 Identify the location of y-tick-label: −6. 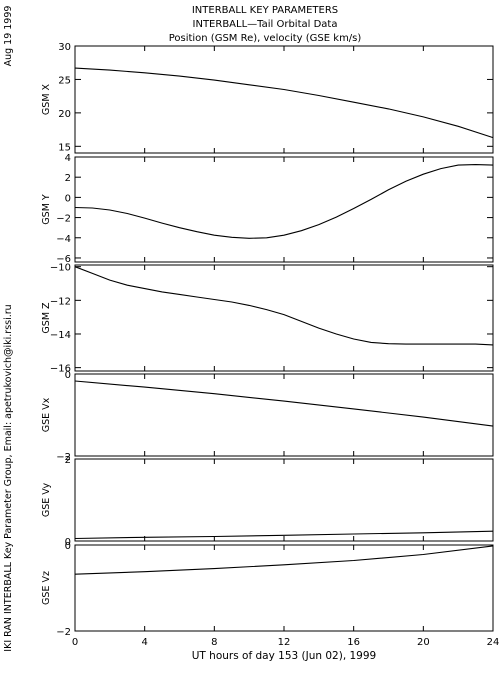
(63, 259).